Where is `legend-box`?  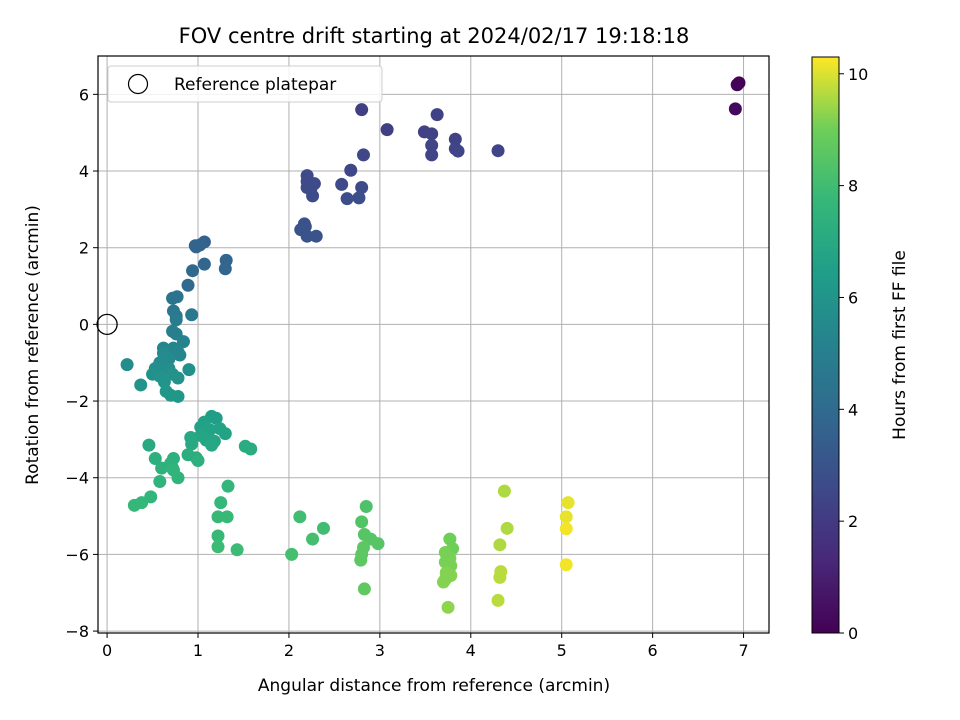
legend-box is located at coordinates (245, 84).